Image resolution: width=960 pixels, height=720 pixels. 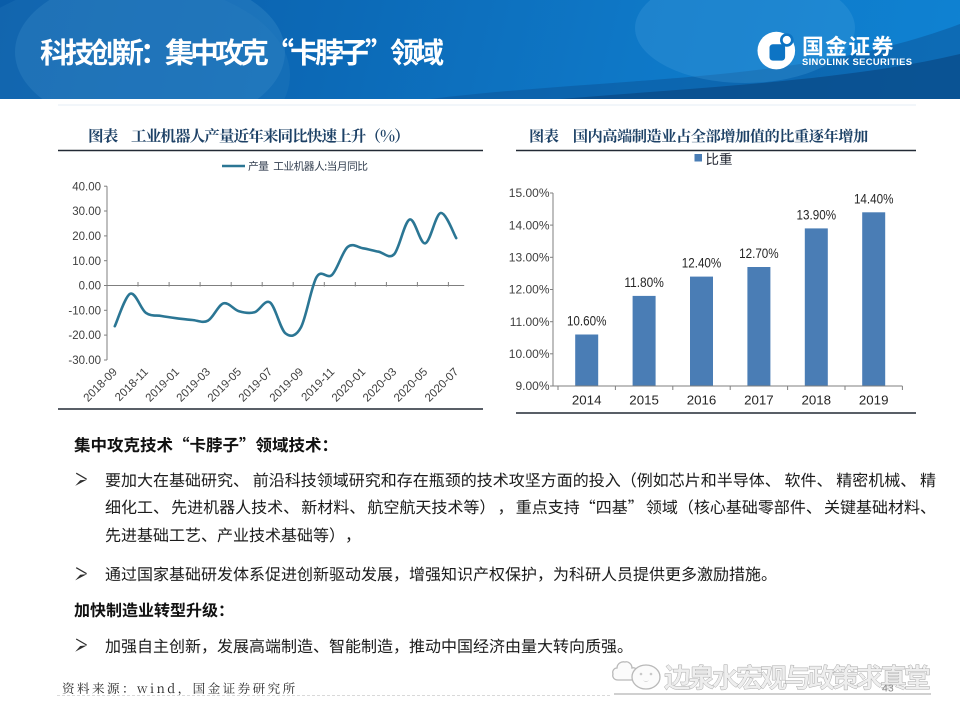 What do you see at coordinates (442, 385) in the screenshot?
I see `svg-text: 2020-07` at bounding box center [442, 385].